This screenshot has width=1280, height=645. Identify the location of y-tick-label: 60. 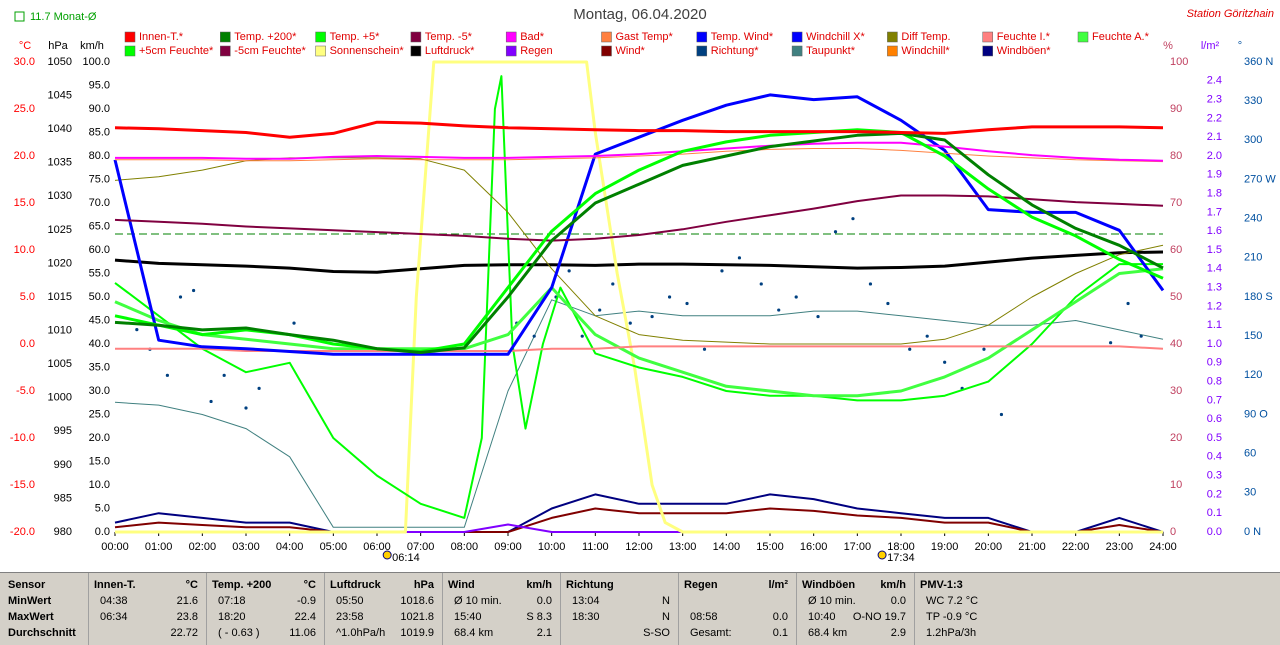
(1250, 454).